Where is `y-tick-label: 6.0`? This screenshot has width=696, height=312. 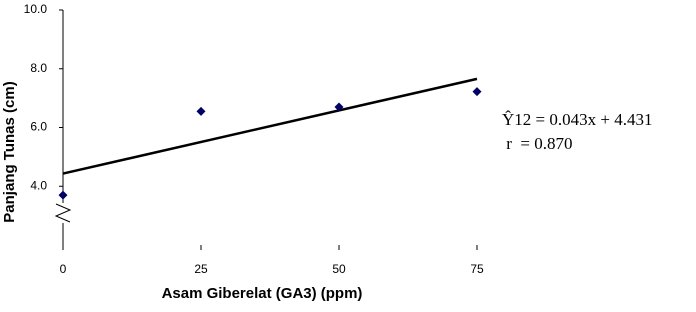 y-tick-label: 6.0 is located at coordinates (38, 127).